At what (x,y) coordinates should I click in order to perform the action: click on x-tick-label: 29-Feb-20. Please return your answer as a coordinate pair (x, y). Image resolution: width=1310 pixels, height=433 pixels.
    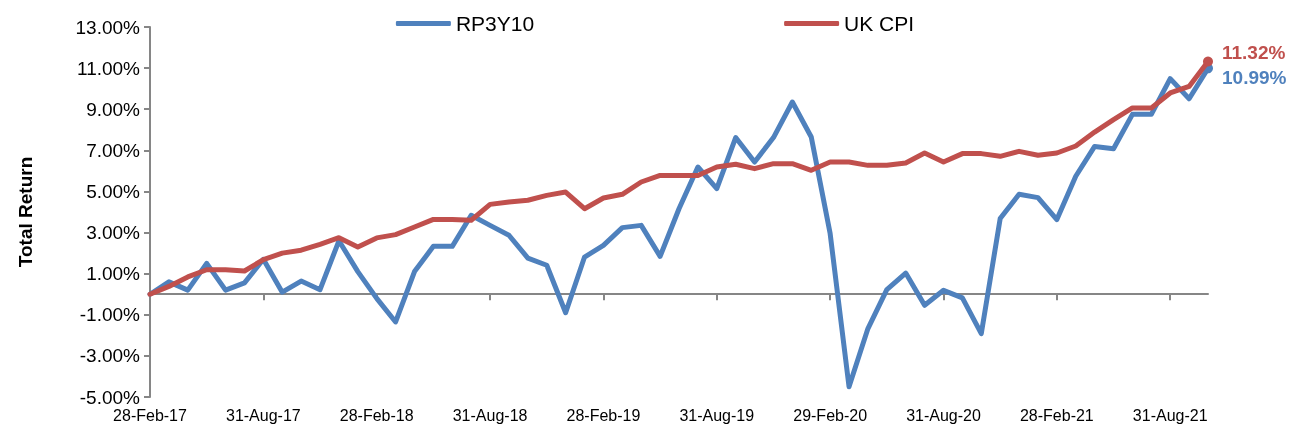
    Looking at the image, I should click on (830, 415).